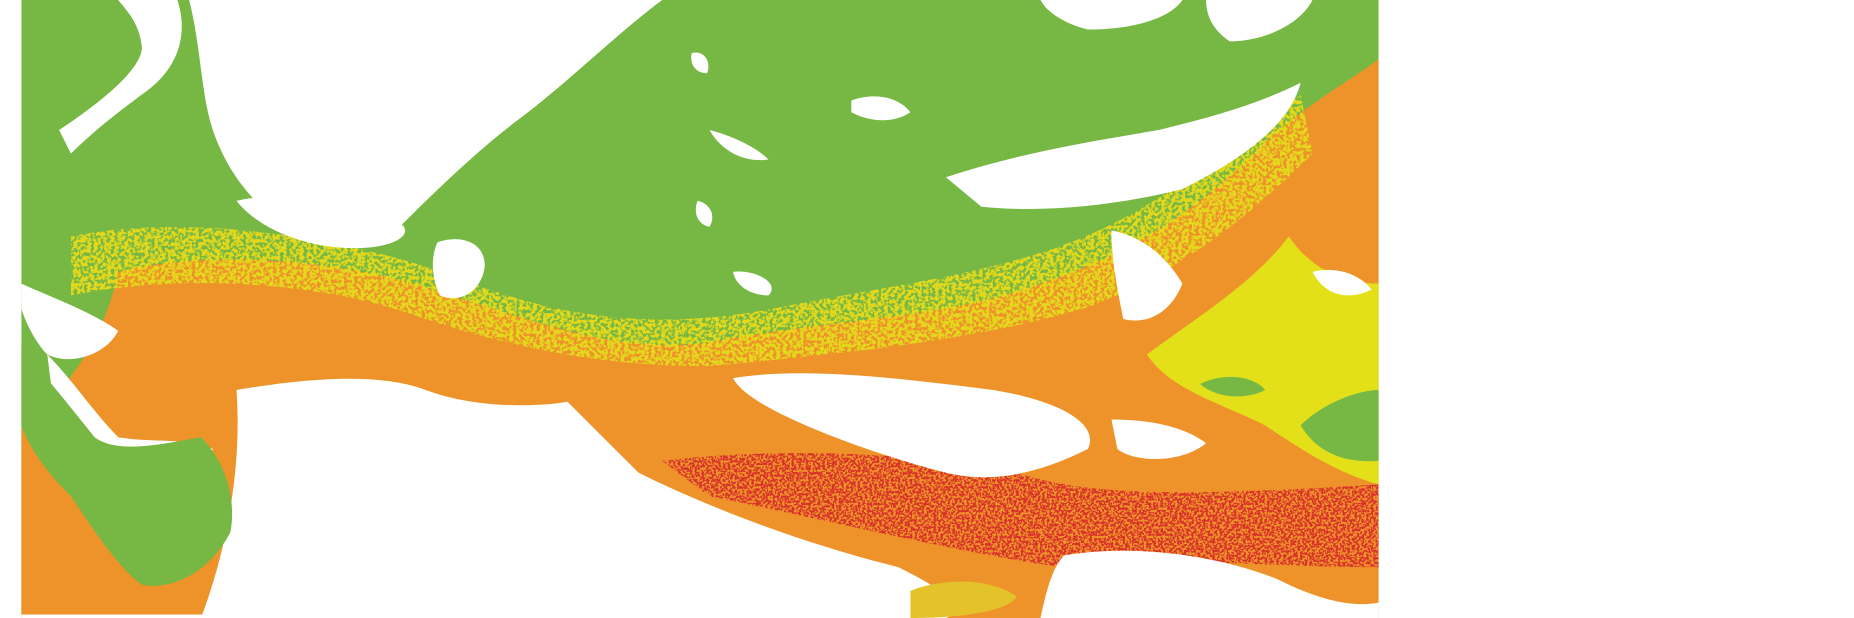 The width and height of the screenshot is (1854, 618). What do you see at coordinates (127, 467) in the screenshot?
I see `green-peninsula` at bounding box center [127, 467].